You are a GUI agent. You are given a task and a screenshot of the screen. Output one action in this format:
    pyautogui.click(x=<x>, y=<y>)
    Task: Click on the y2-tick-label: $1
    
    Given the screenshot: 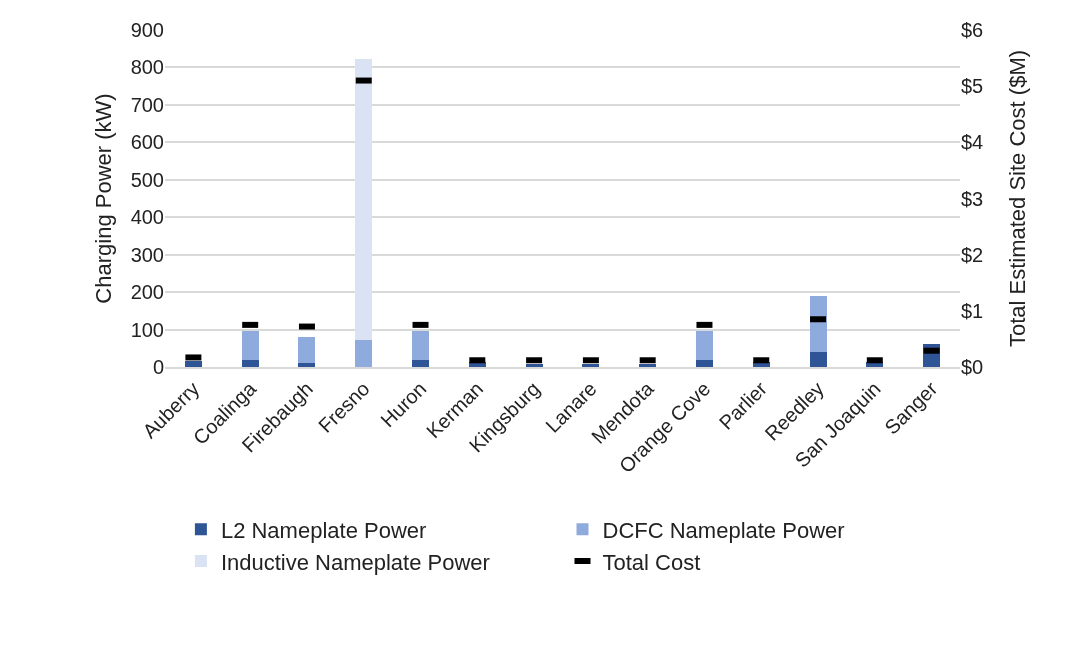 What is the action you would take?
    pyautogui.click(x=972, y=310)
    